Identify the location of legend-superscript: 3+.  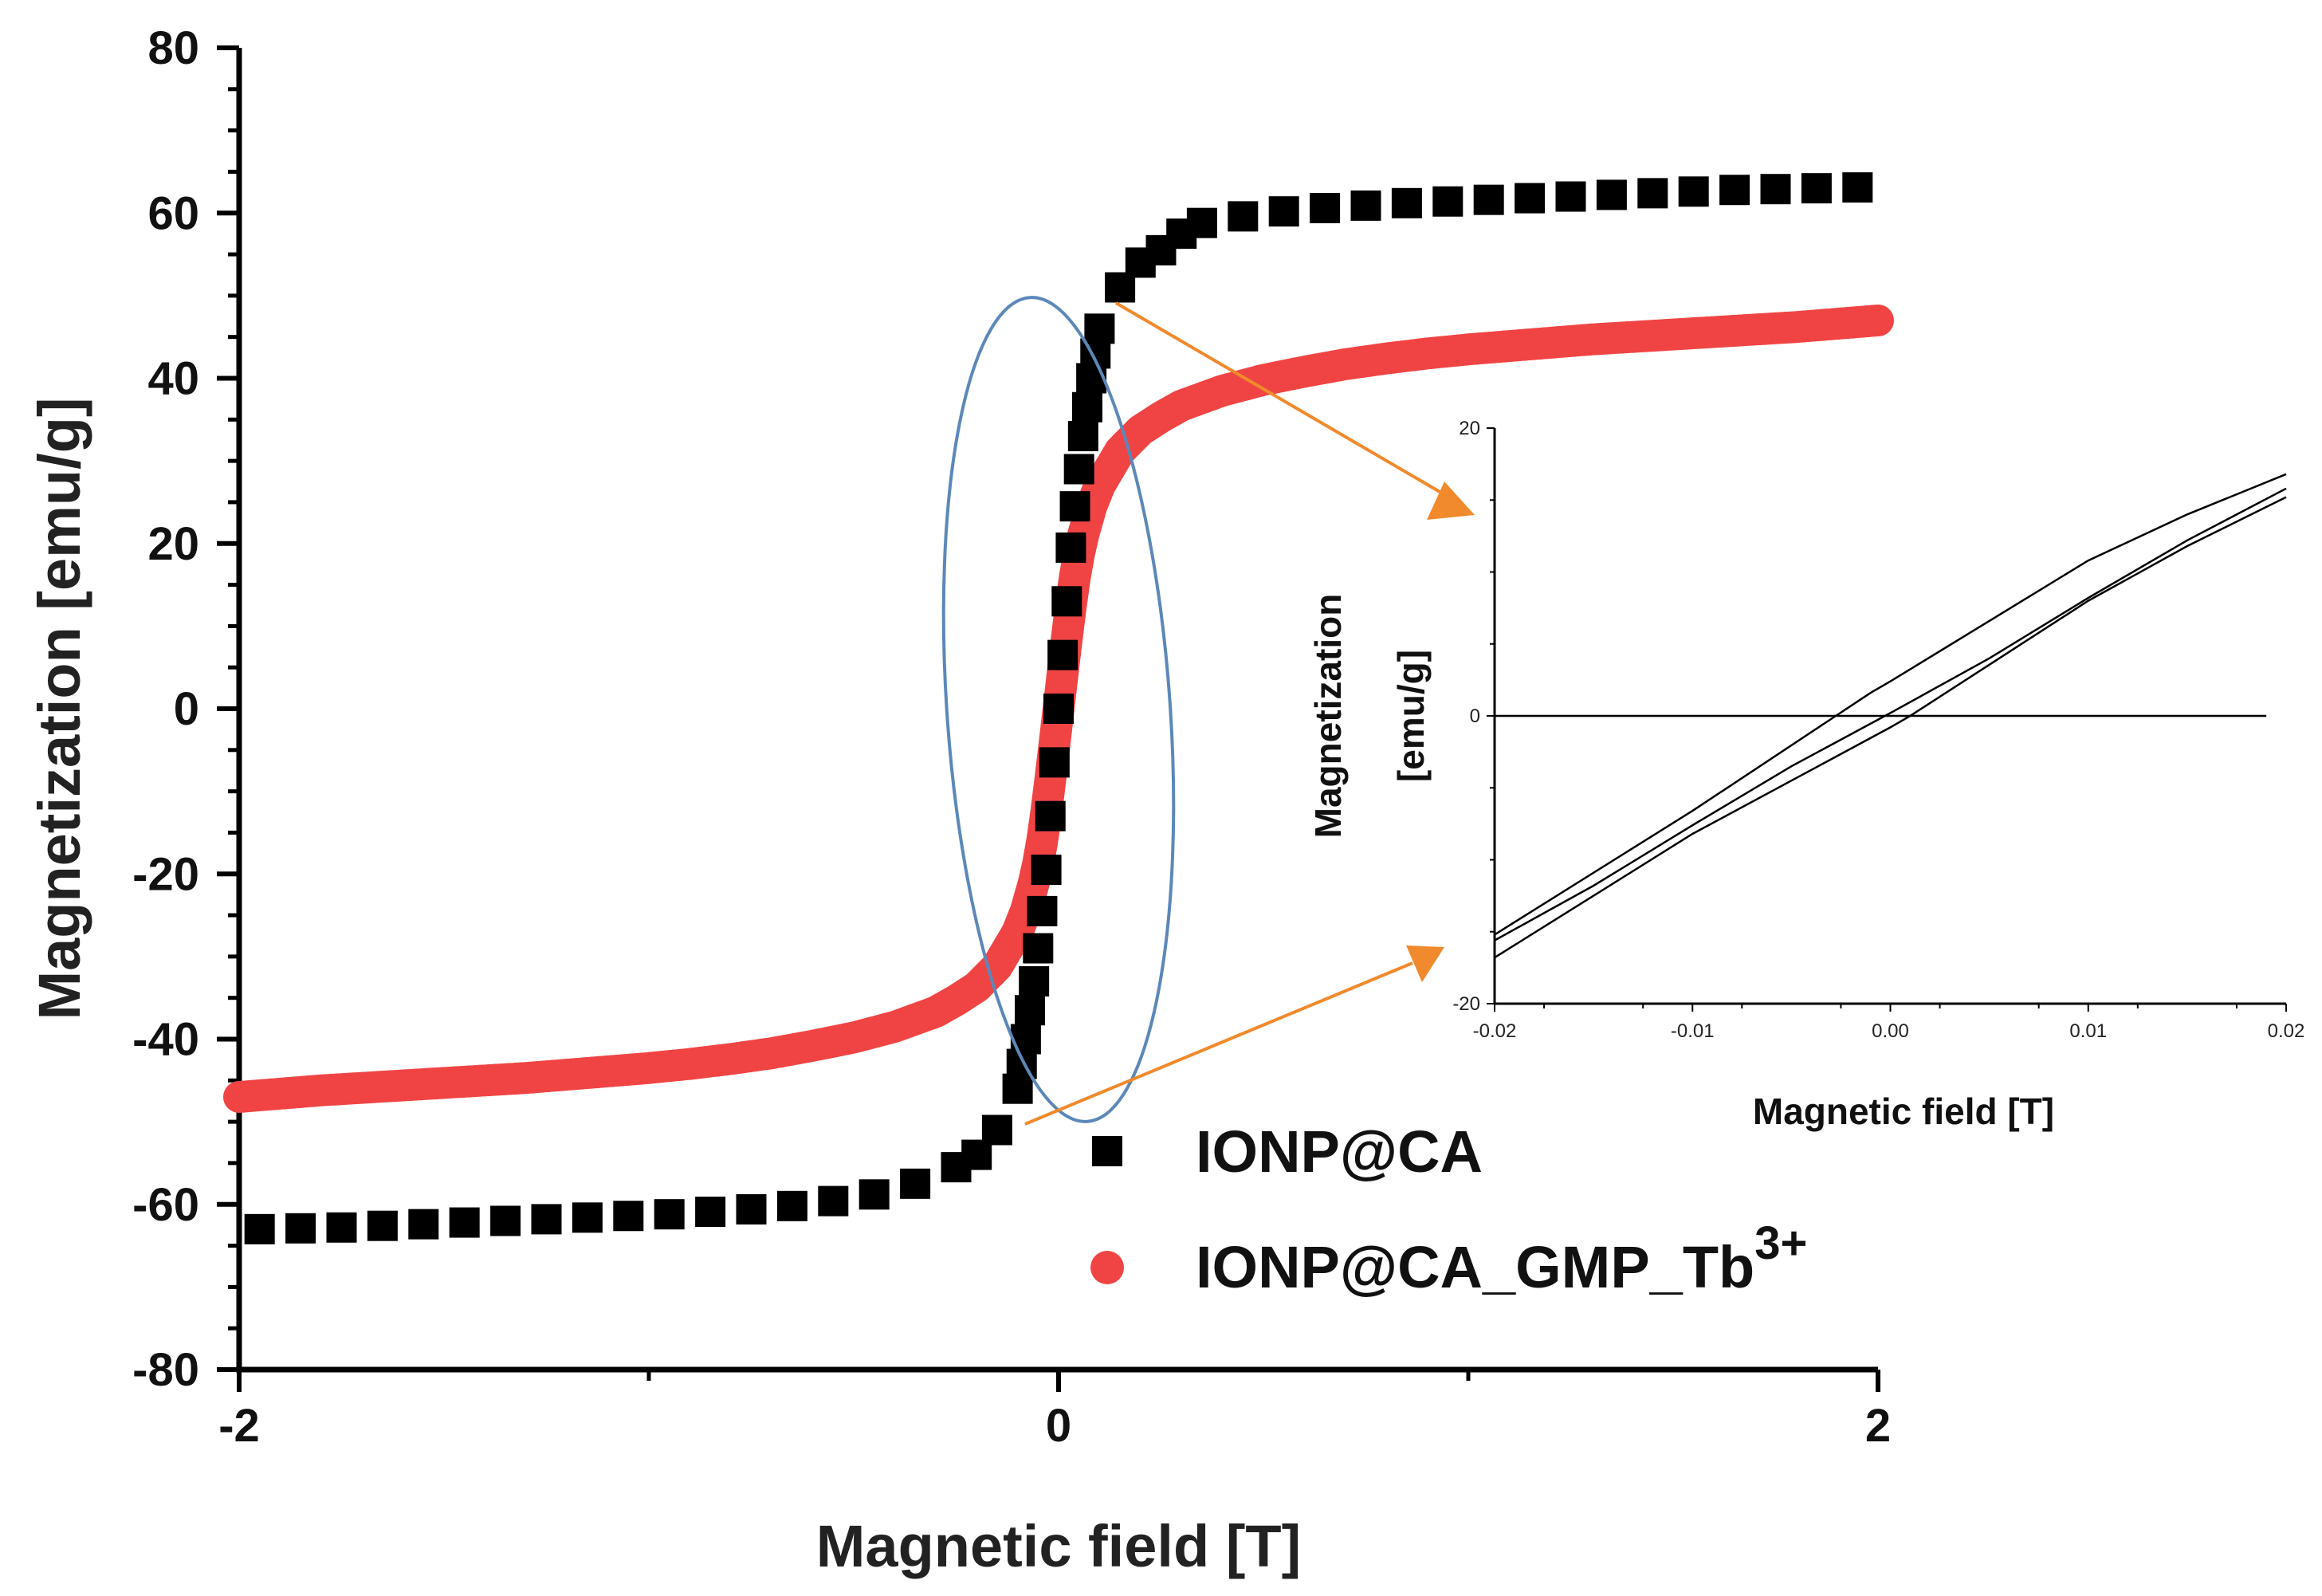
(1781, 1243).